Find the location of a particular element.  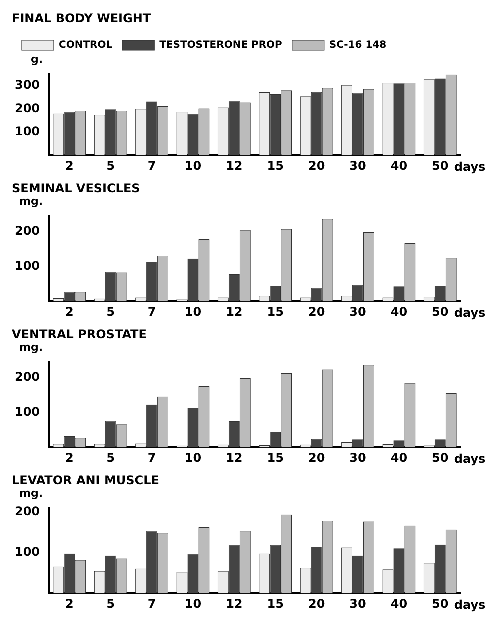

chart-title: LEVATOR ANI MUSCLE is located at coordinates (86, 480).